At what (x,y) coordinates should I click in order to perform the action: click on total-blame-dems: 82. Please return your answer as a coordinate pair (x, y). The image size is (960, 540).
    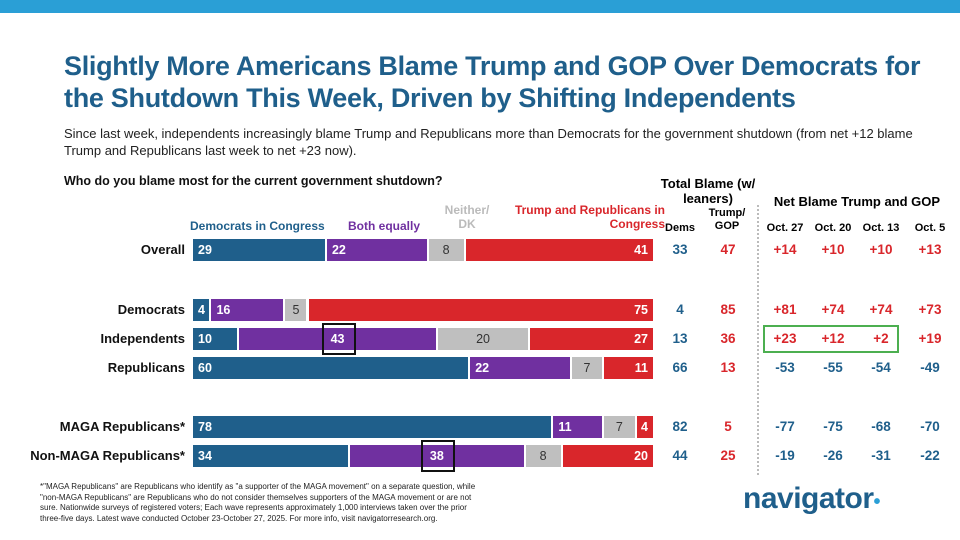
    Looking at the image, I should click on (680, 426).